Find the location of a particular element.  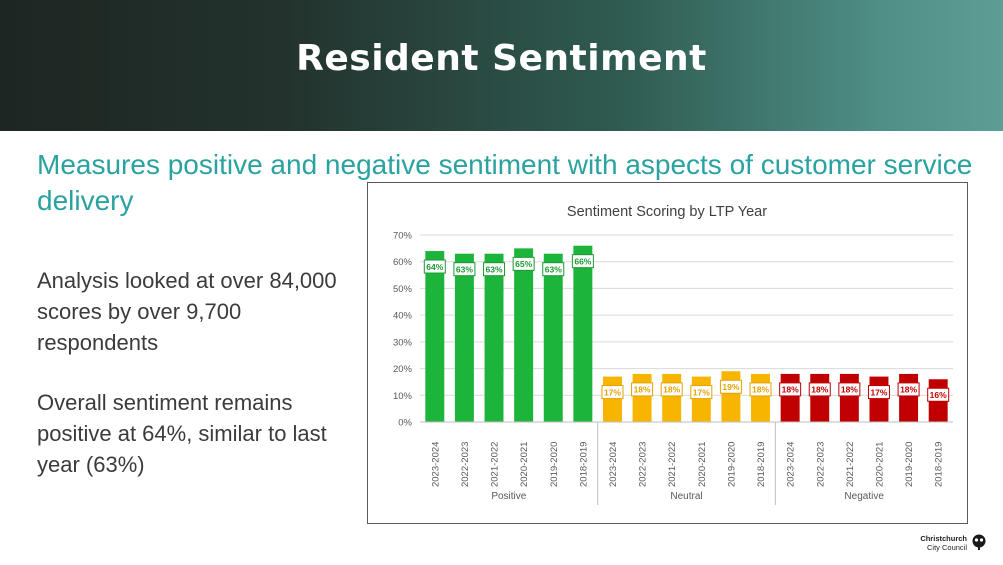

data-label: 19% is located at coordinates (730, 387).